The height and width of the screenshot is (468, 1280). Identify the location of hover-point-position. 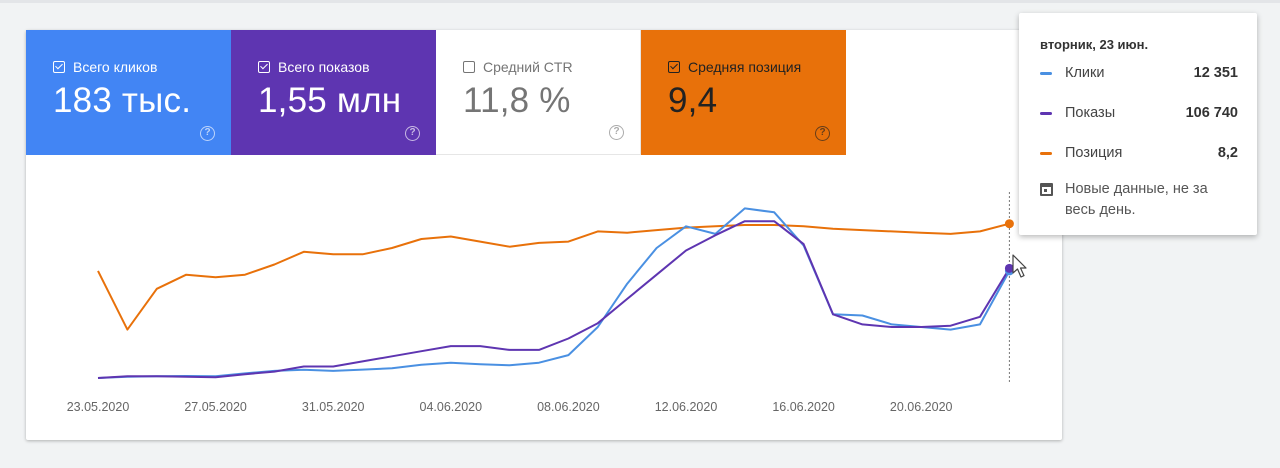
(1009, 224).